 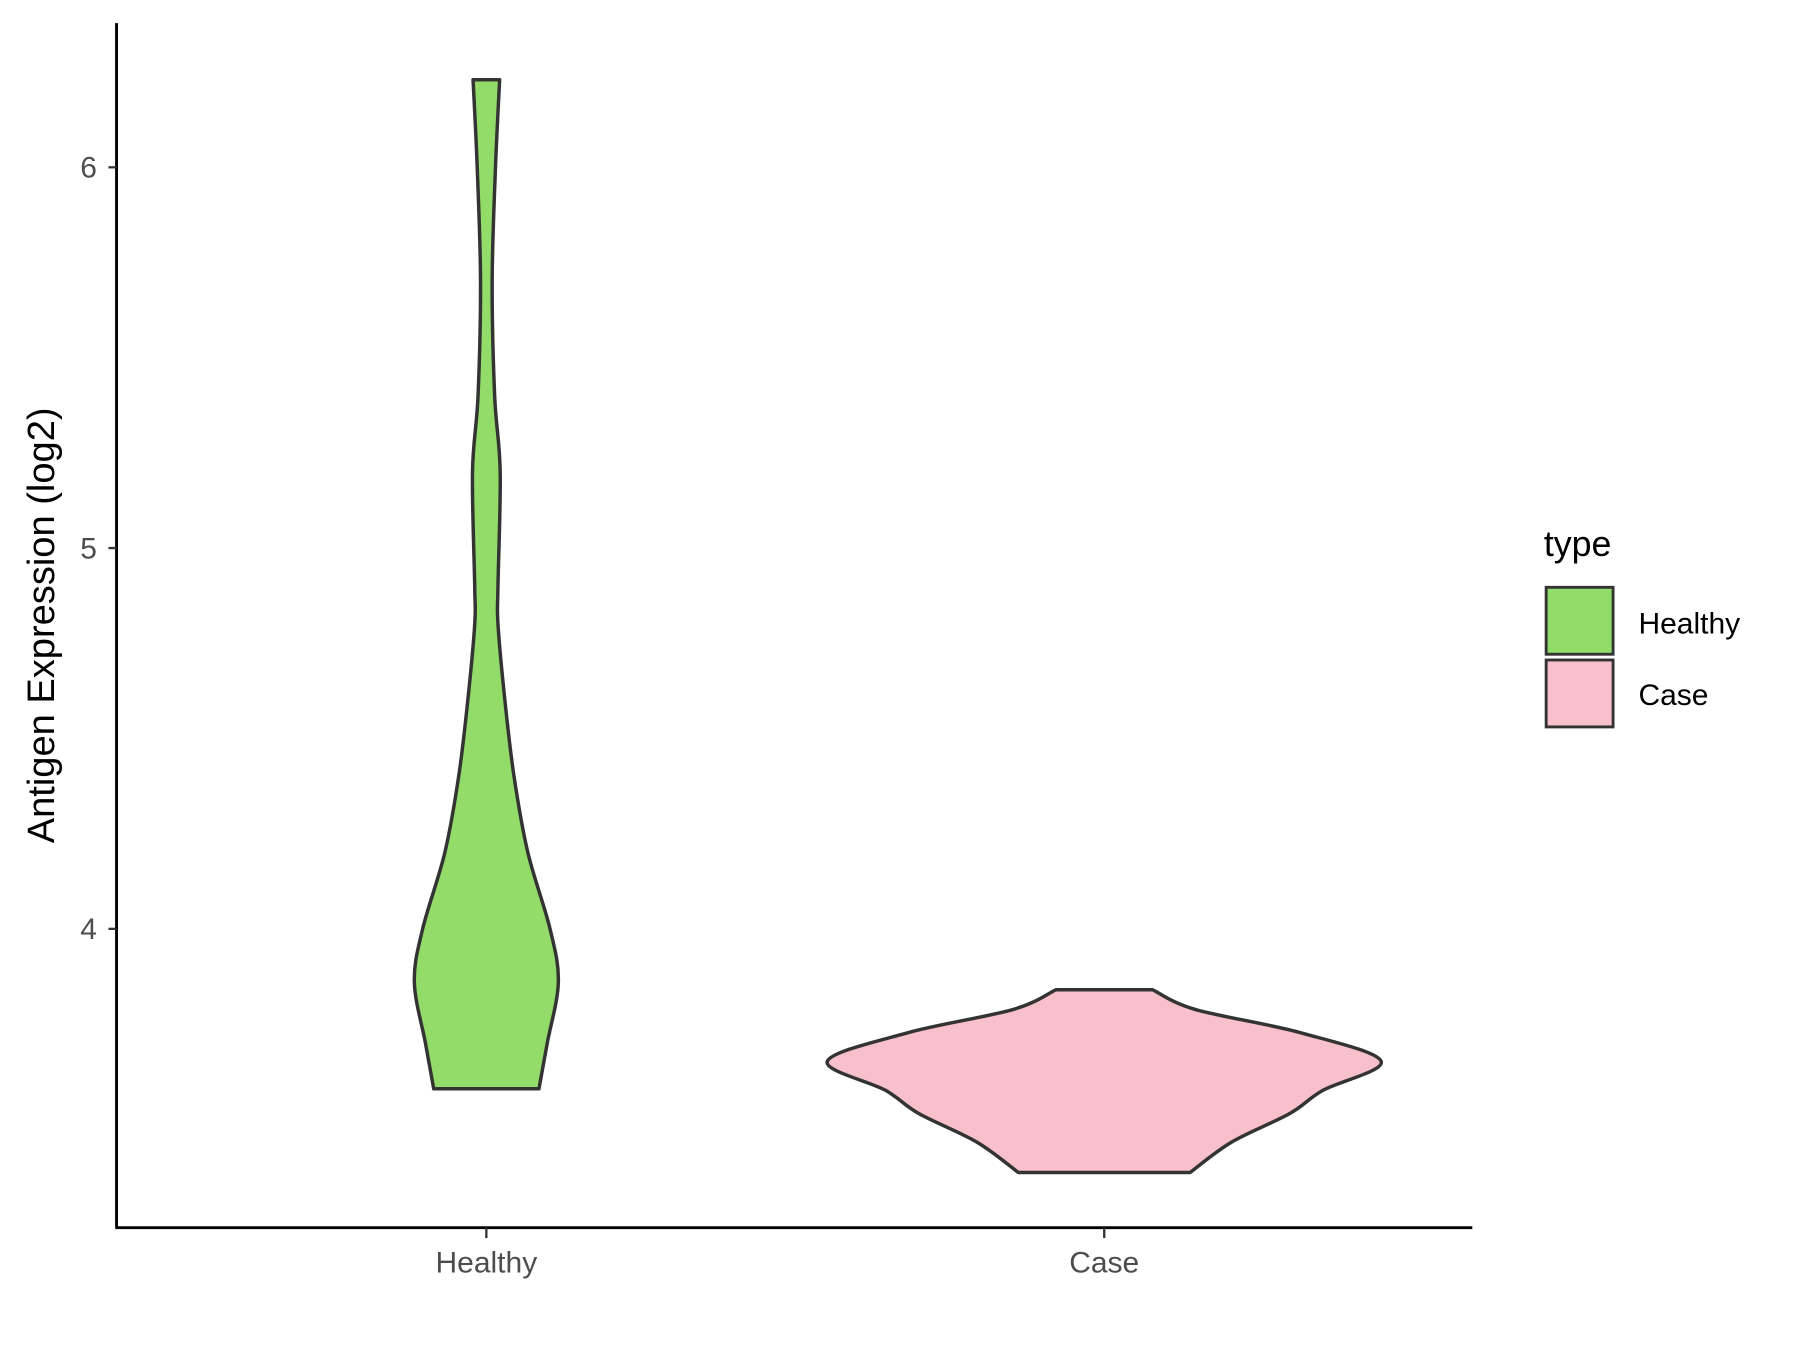 What do you see at coordinates (1578, 544) in the screenshot?
I see `legend-title: type` at bounding box center [1578, 544].